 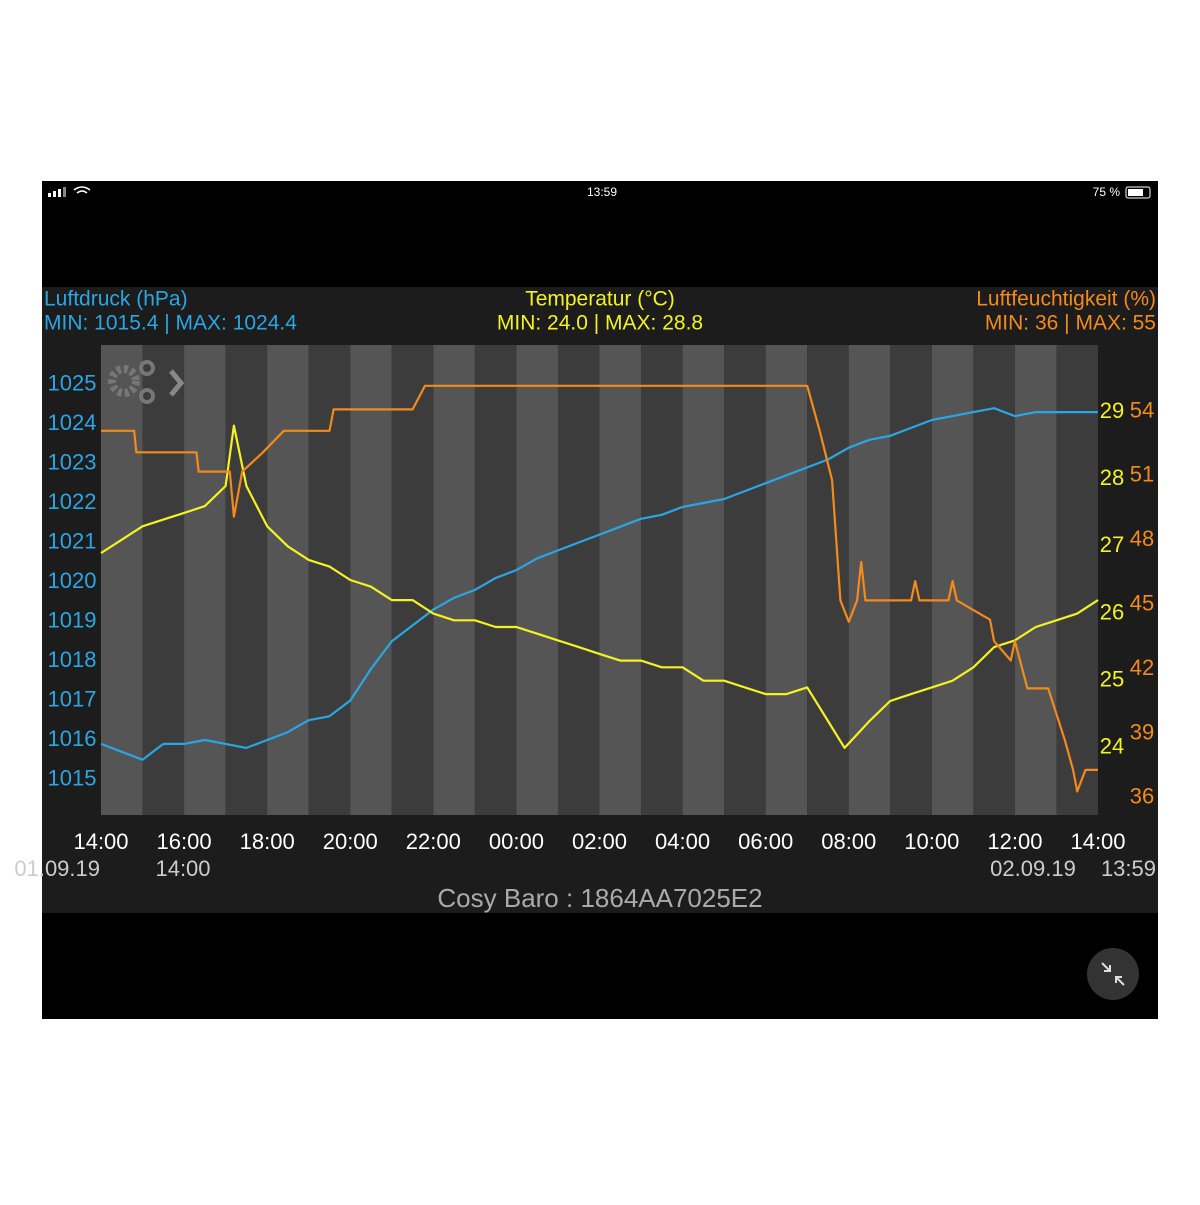 I want to click on end-time: 13:59, so click(x=1128, y=868).